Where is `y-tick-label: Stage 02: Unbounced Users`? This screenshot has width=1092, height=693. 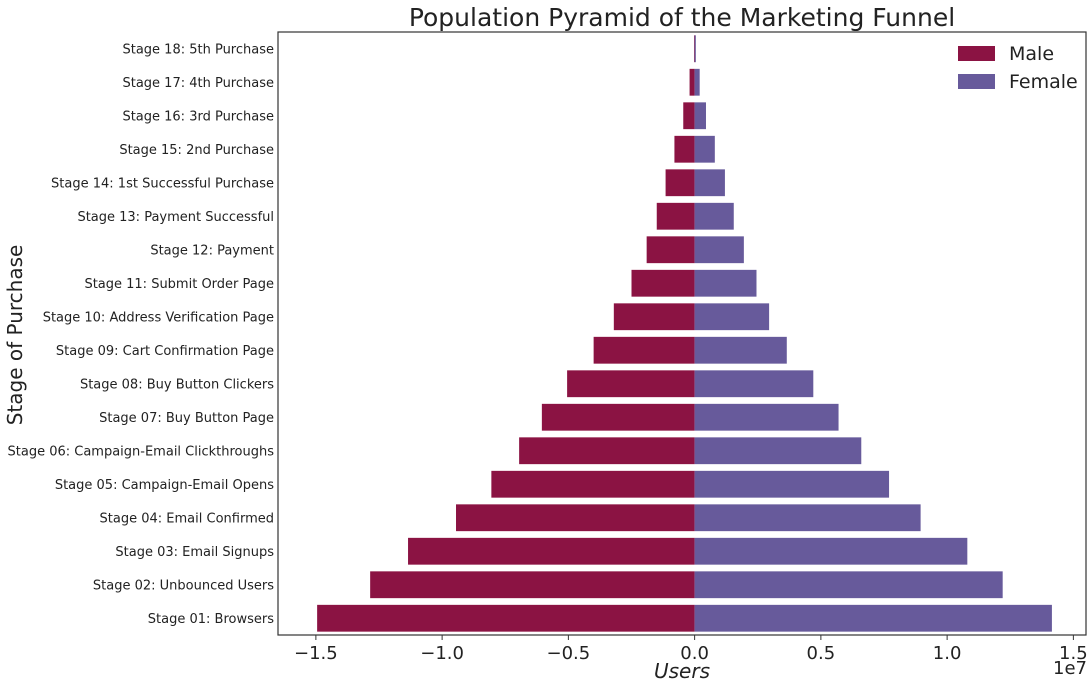
y-tick-label: Stage 02: Unbounced Users is located at coordinates (183, 585).